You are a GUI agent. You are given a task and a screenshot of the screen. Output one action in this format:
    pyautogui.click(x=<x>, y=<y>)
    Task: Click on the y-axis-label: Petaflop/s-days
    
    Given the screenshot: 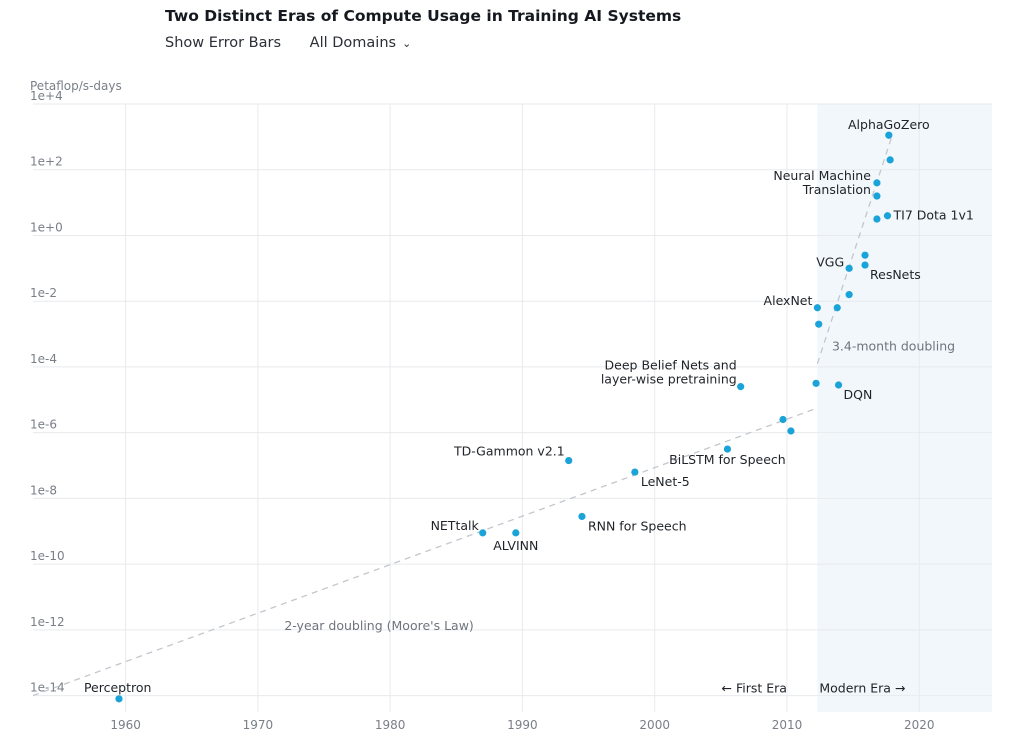 What is the action you would take?
    pyautogui.click(x=76, y=86)
    